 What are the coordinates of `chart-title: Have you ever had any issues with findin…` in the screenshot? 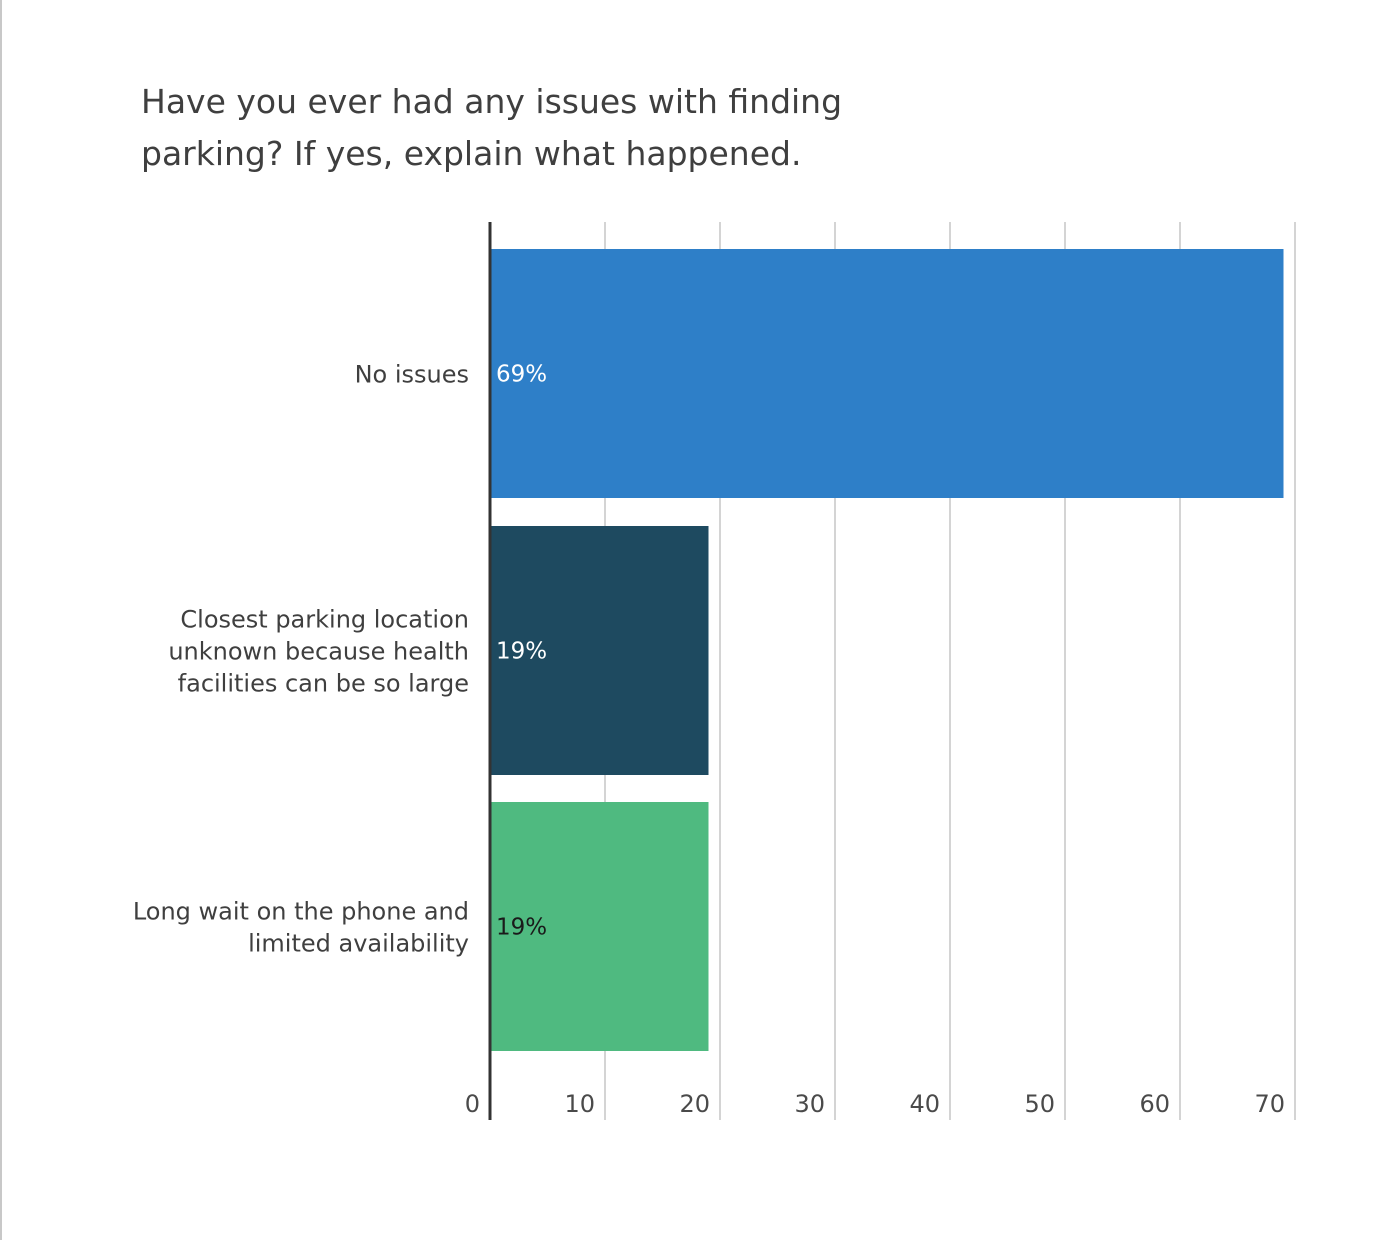 It's located at (541, 128).